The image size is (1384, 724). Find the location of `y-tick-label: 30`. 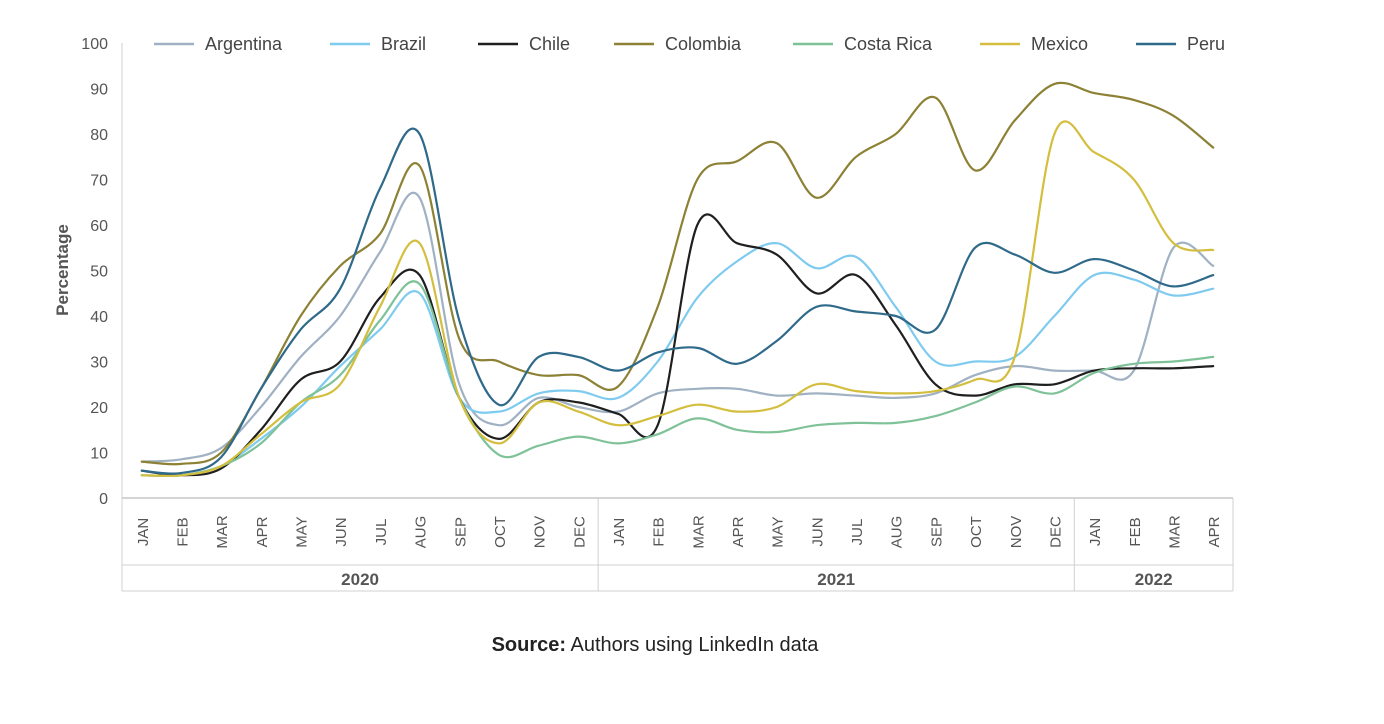

y-tick-label: 30 is located at coordinates (99, 363).